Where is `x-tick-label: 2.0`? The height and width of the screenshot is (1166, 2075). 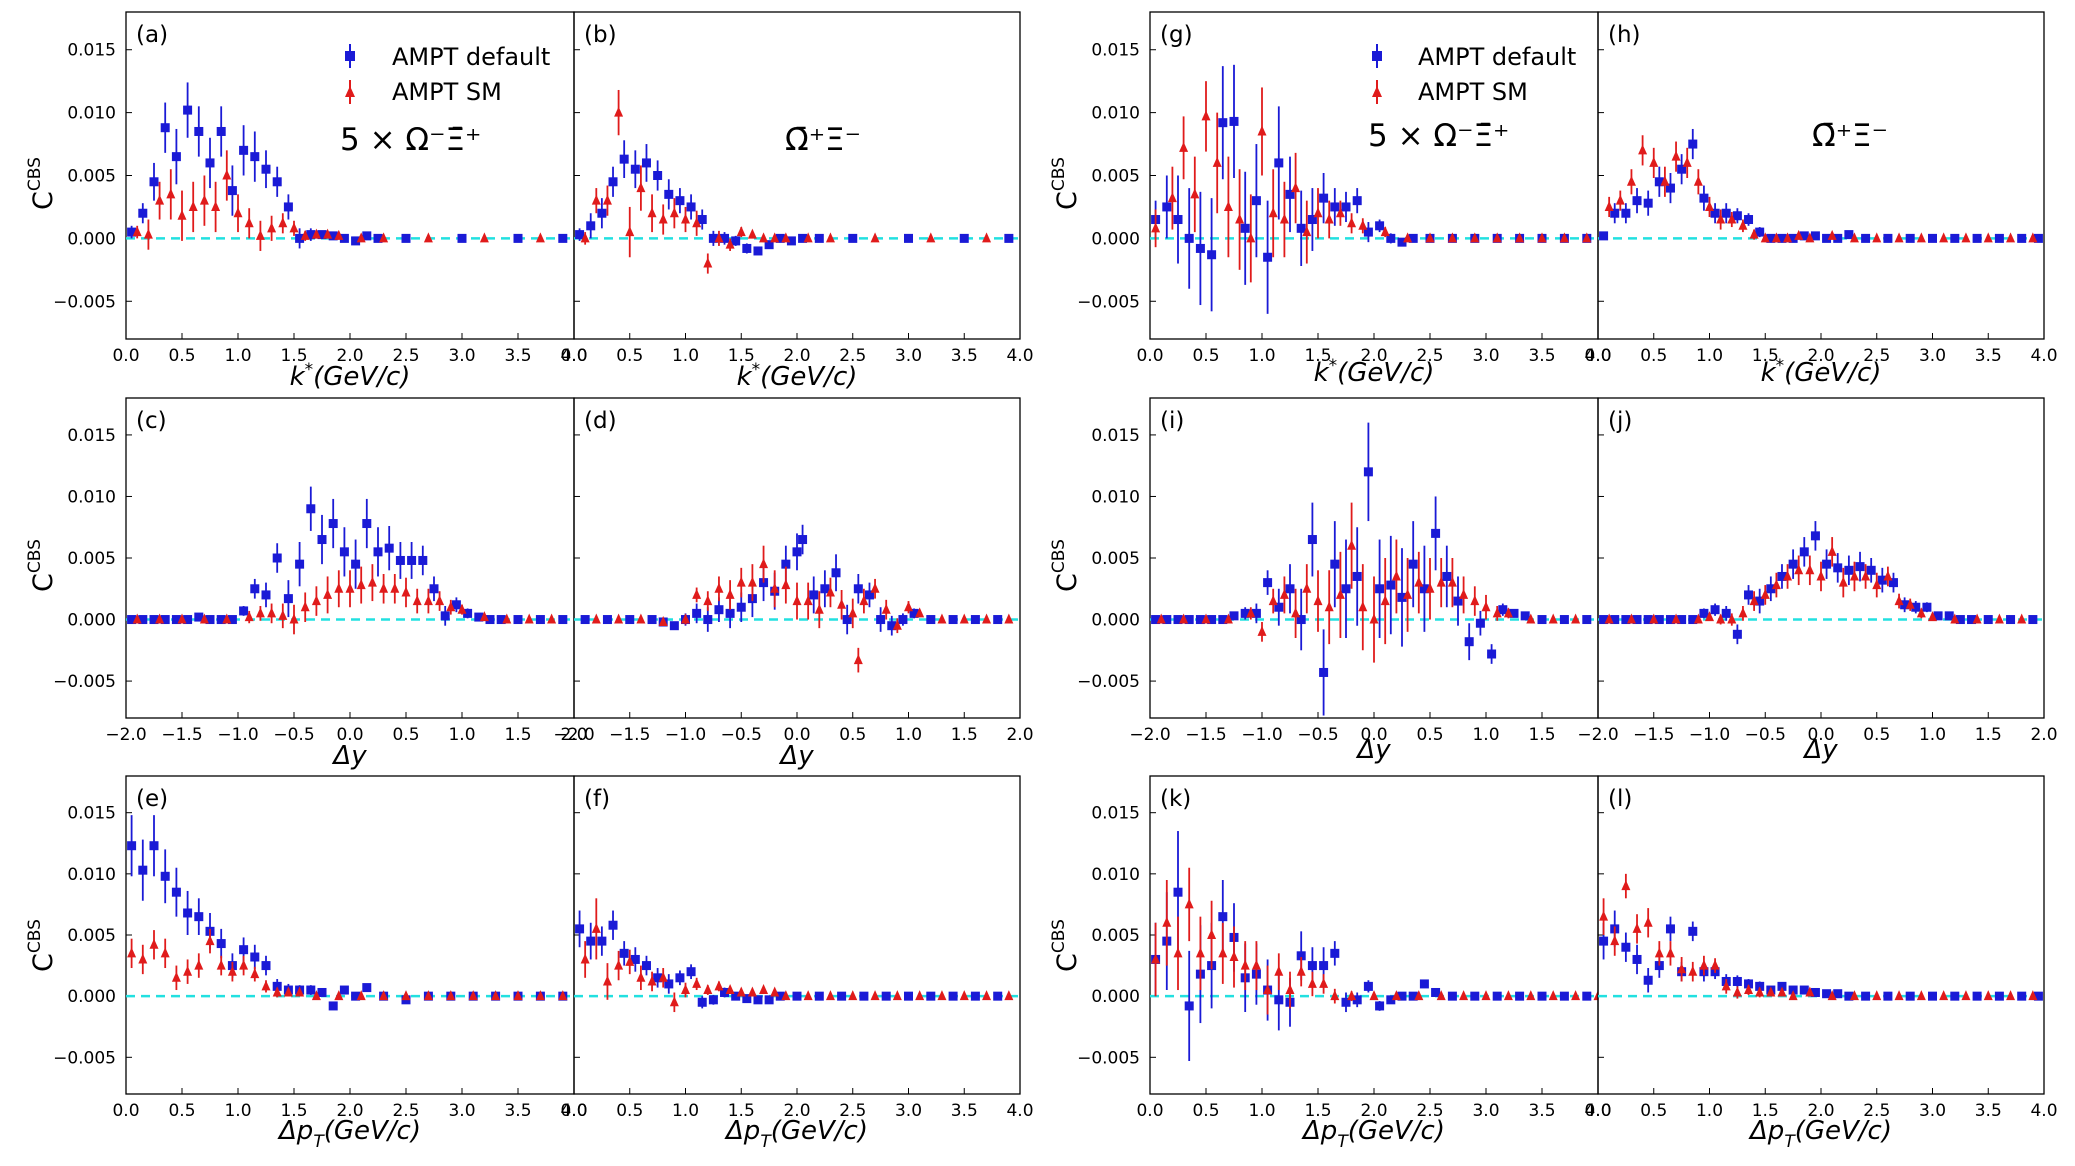 x-tick-label: 2.0 is located at coordinates (349, 356).